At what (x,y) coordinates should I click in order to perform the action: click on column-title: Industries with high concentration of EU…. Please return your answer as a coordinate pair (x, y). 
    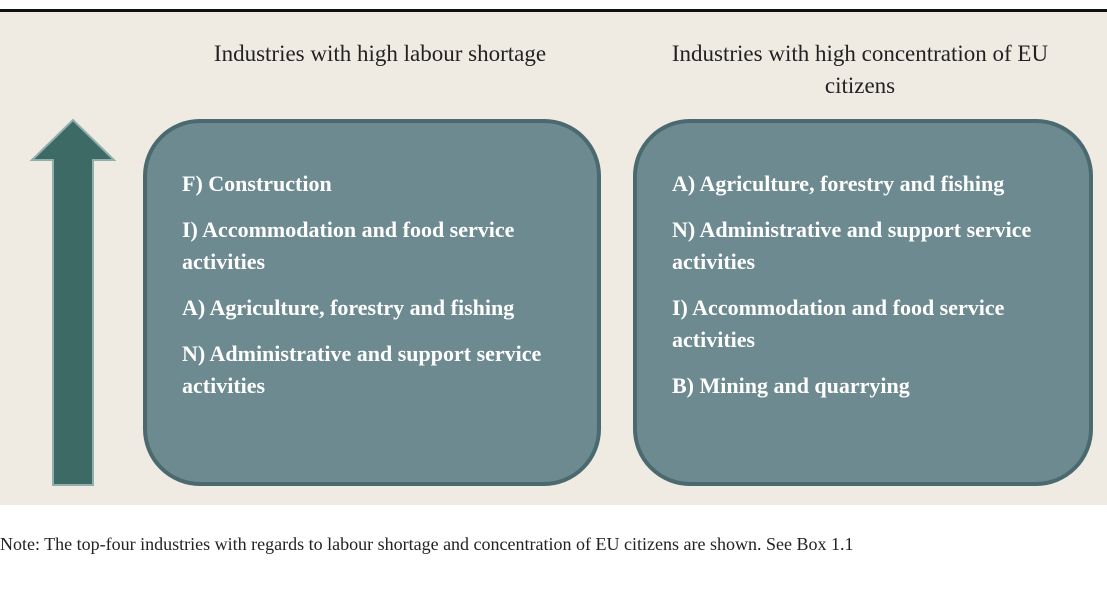
    Looking at the image, I should click on (860, 69).